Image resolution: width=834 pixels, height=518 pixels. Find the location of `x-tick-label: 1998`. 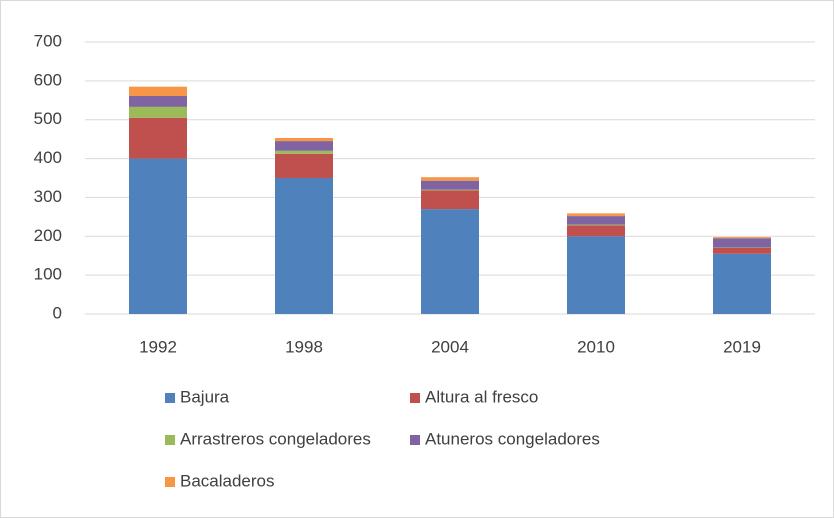

x-tick-label: 1998 is located at coordinates (304, 346).